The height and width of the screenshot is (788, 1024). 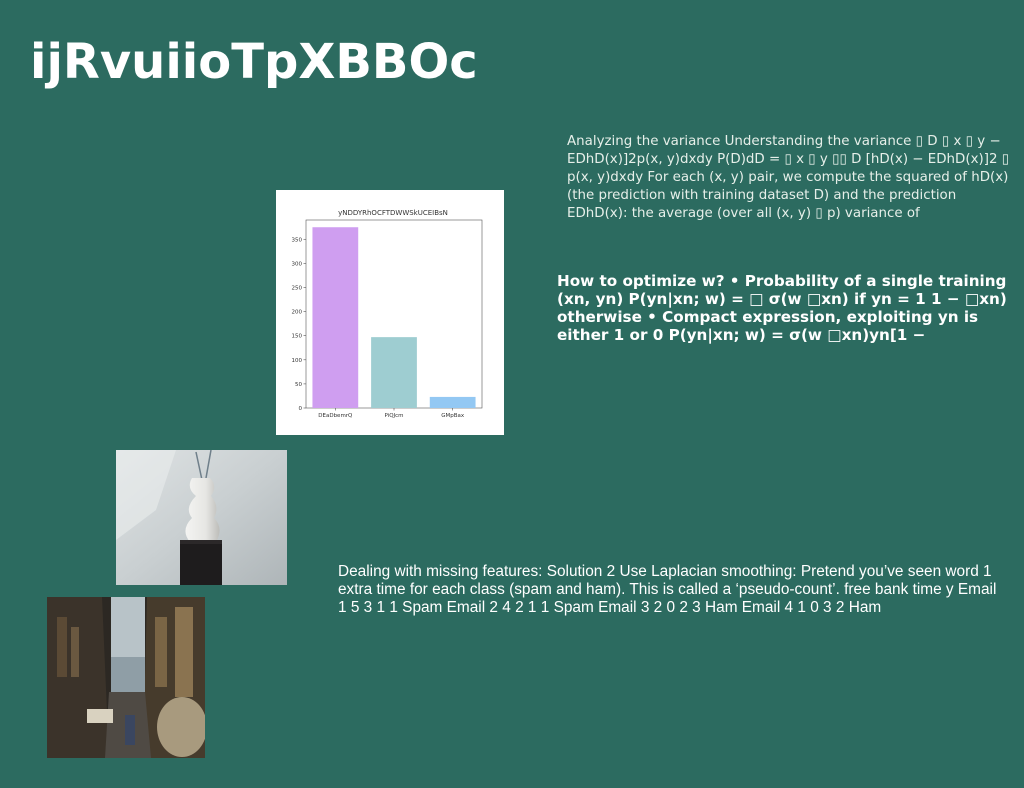 I want to click on chart-x-axis: DEaDbemrQ PiQJcm GMpBax, so click(x=391, y=413).